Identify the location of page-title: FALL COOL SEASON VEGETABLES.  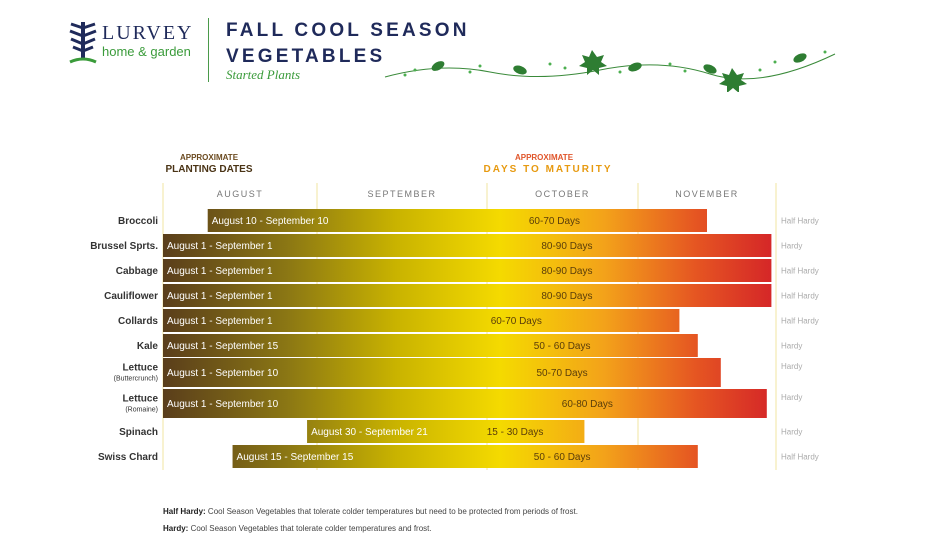
(348, 44).